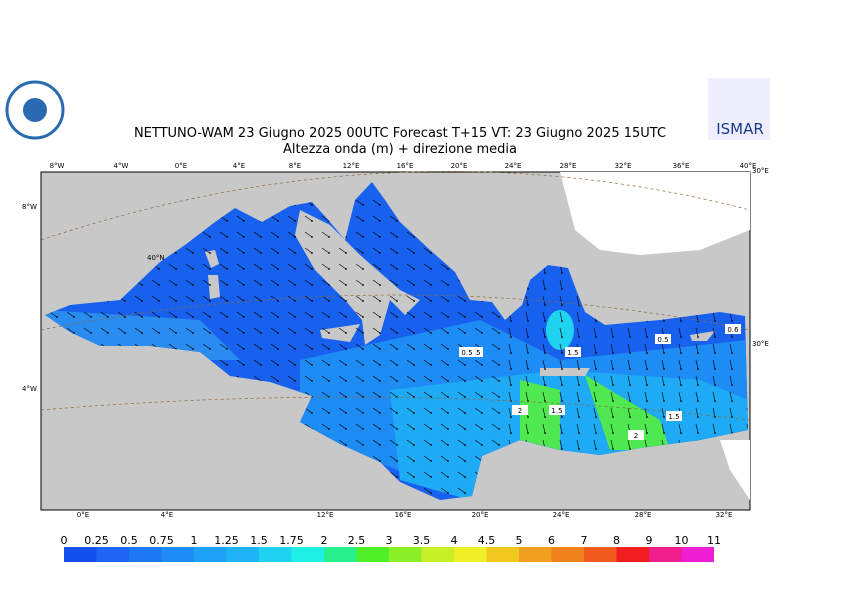 This screenshot has width=842, height=600. Describe the element at coordinates (572, 353) in the screenshot. I see `contour-label: 1.5` at that location.